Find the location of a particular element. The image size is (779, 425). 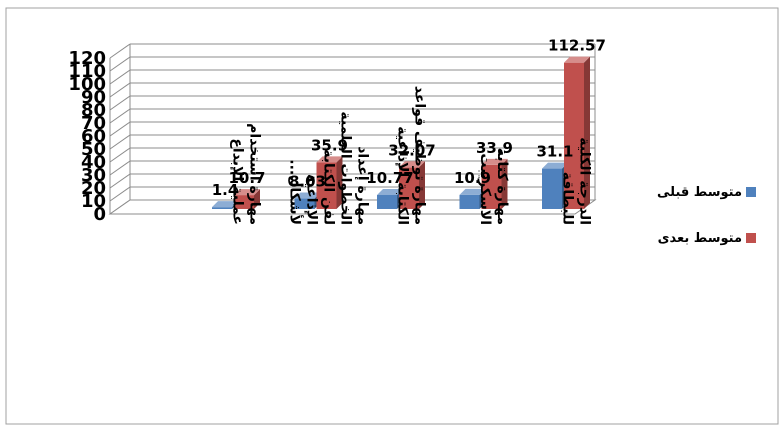

y-tick-label: 90 is located at coordinates (93, 97).